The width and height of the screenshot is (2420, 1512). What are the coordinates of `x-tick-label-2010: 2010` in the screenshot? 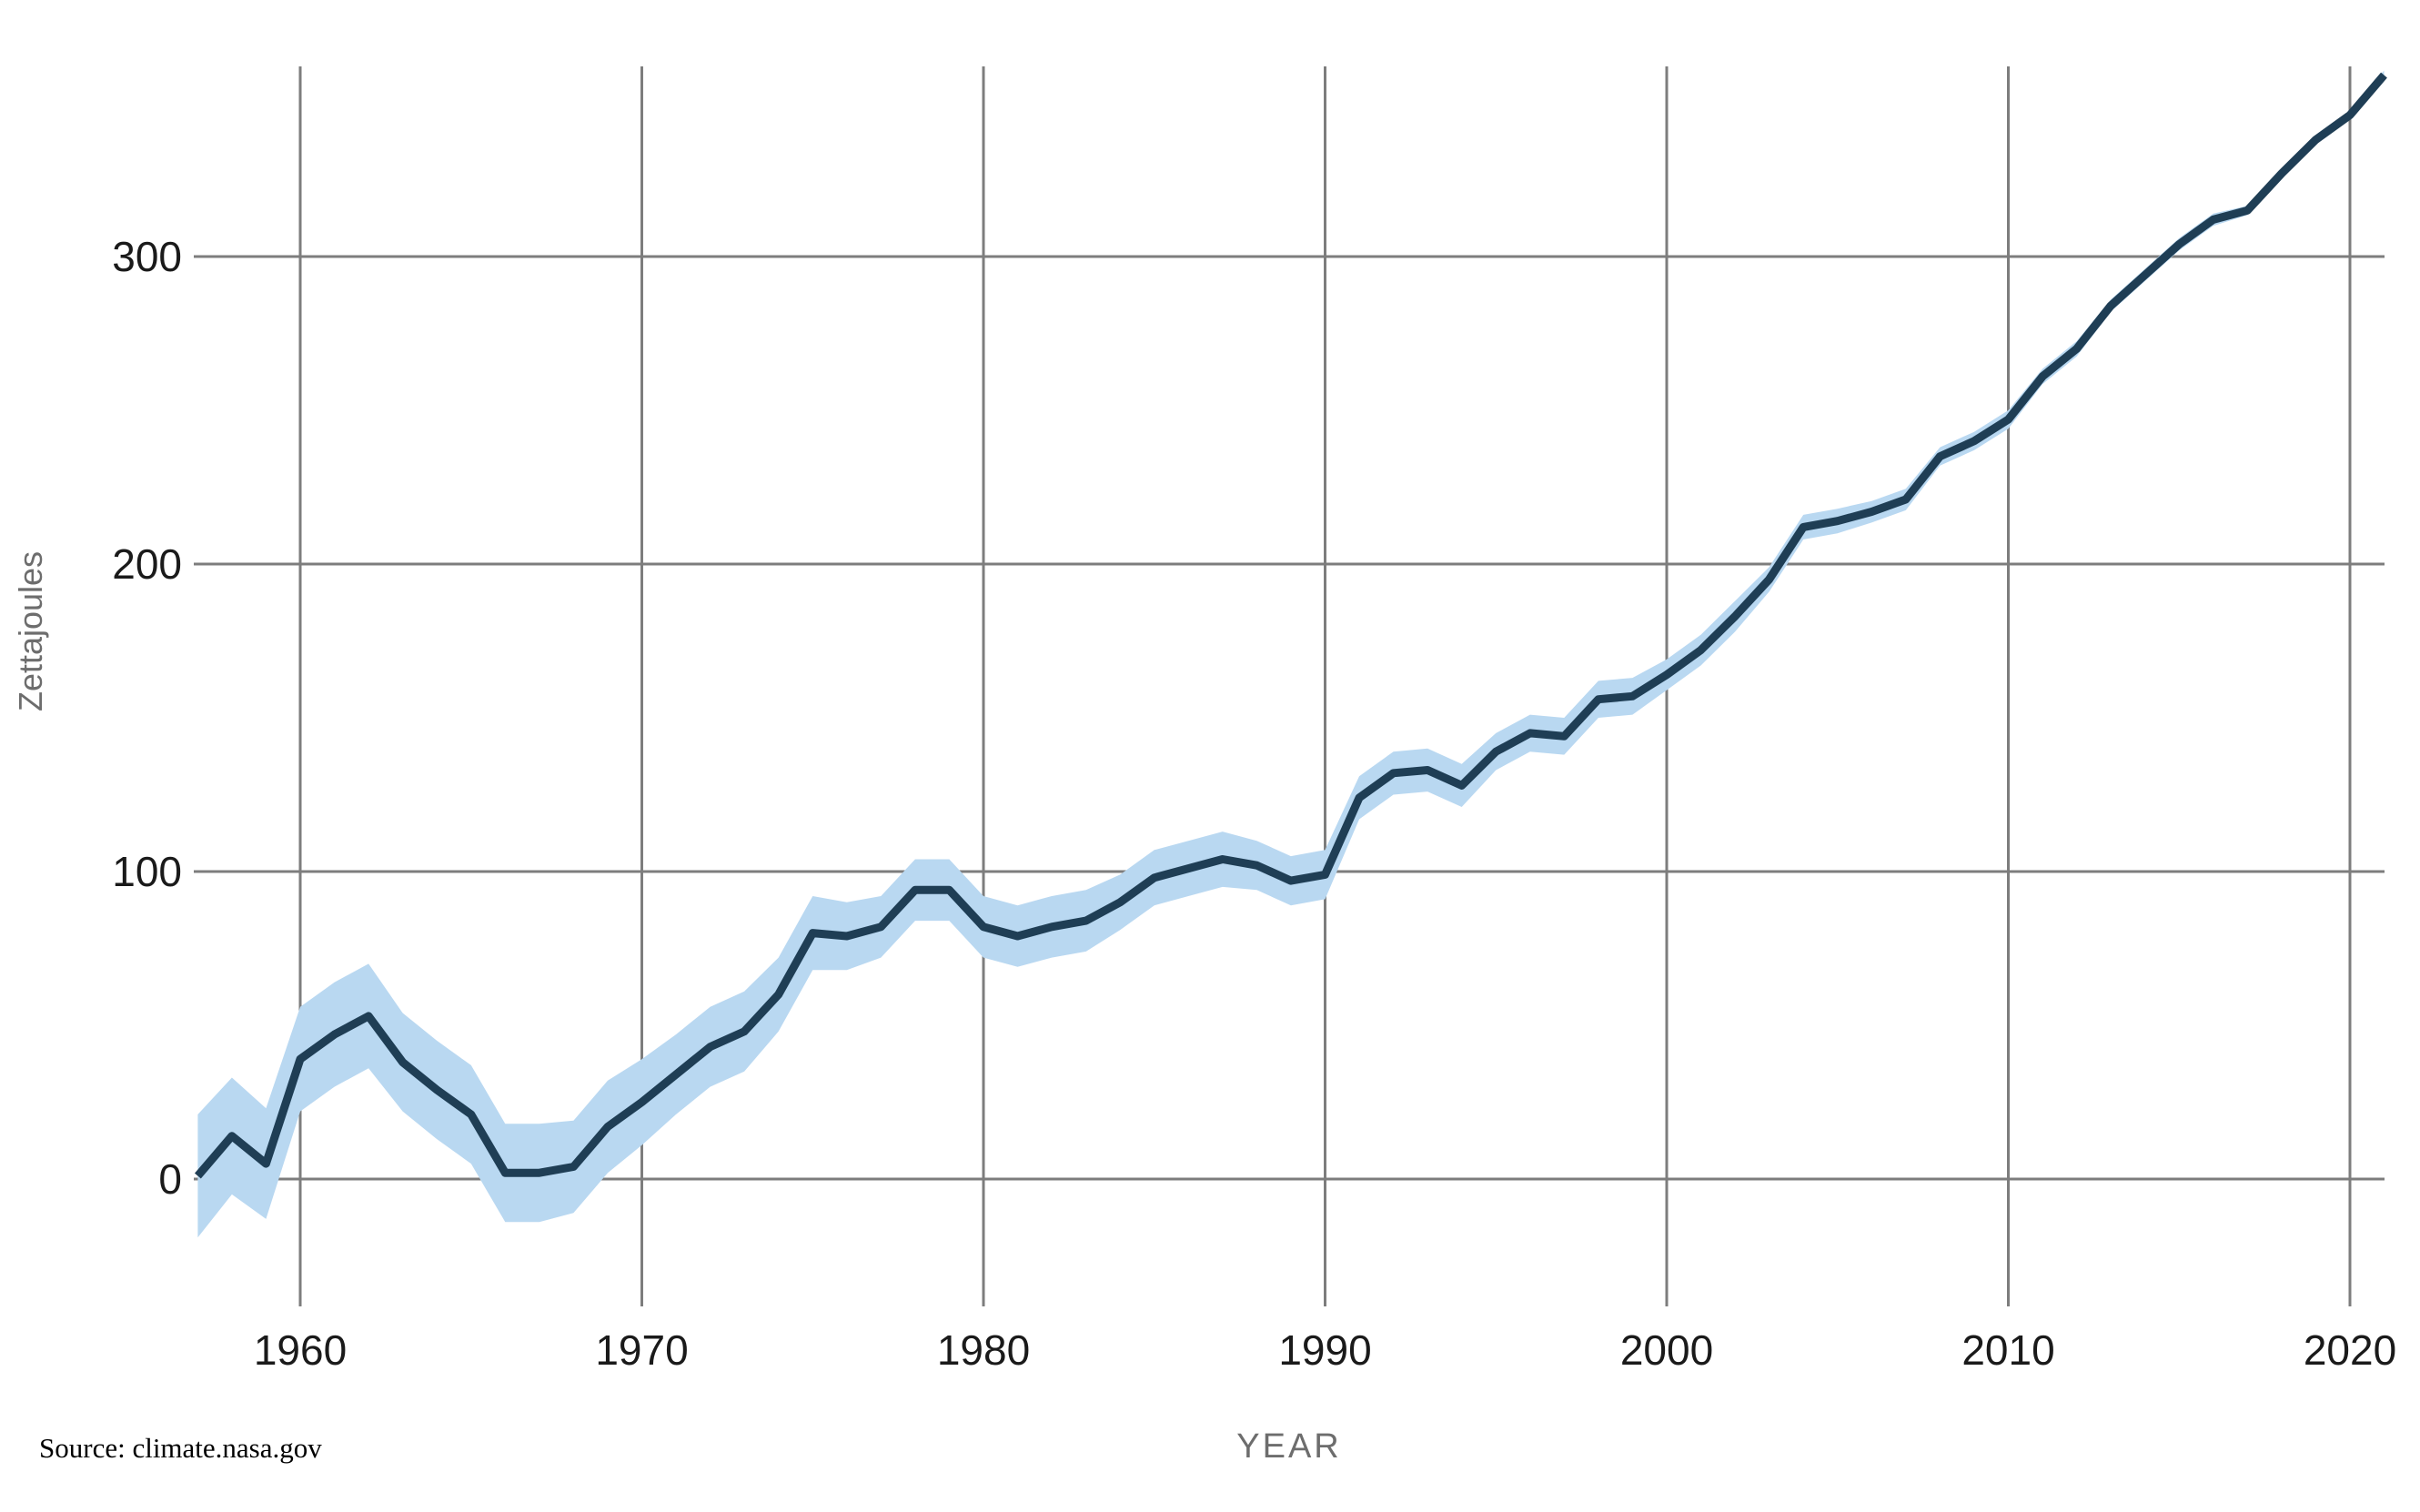 It's located at (2007, 1350).